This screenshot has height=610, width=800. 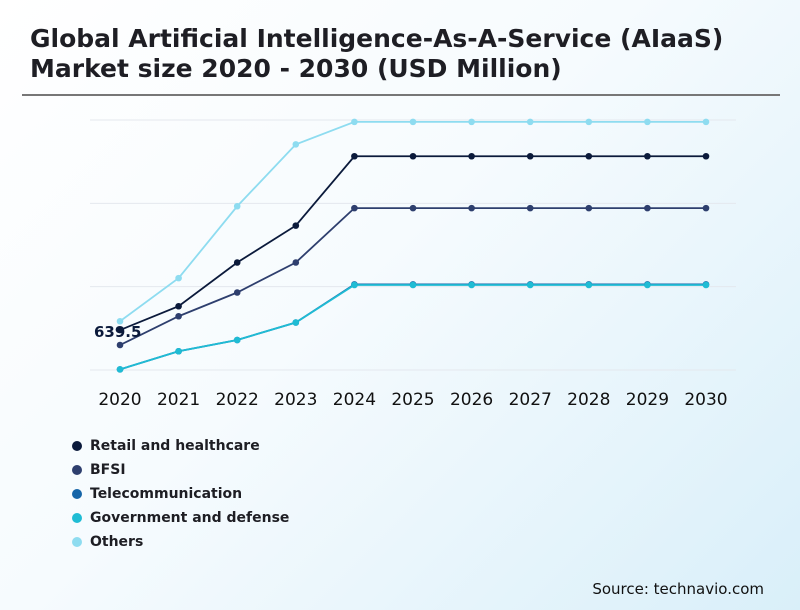 What do you see at coordinates (108, 470) in the screenshot?
I see `legend-label: BFSI` at bounding box center [108, 470].